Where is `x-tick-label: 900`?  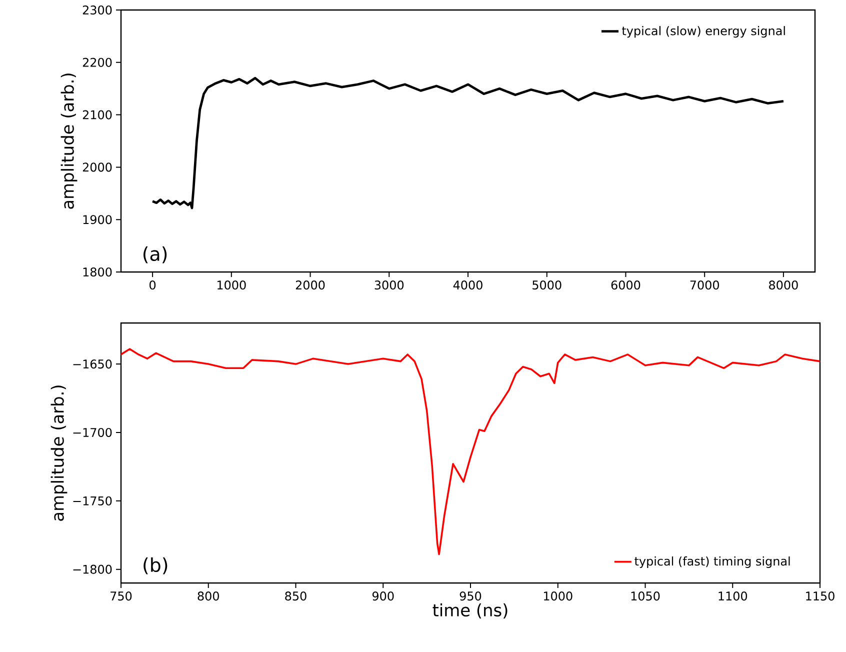
x-tick-label: 900 is located at coordinates (383, 596).